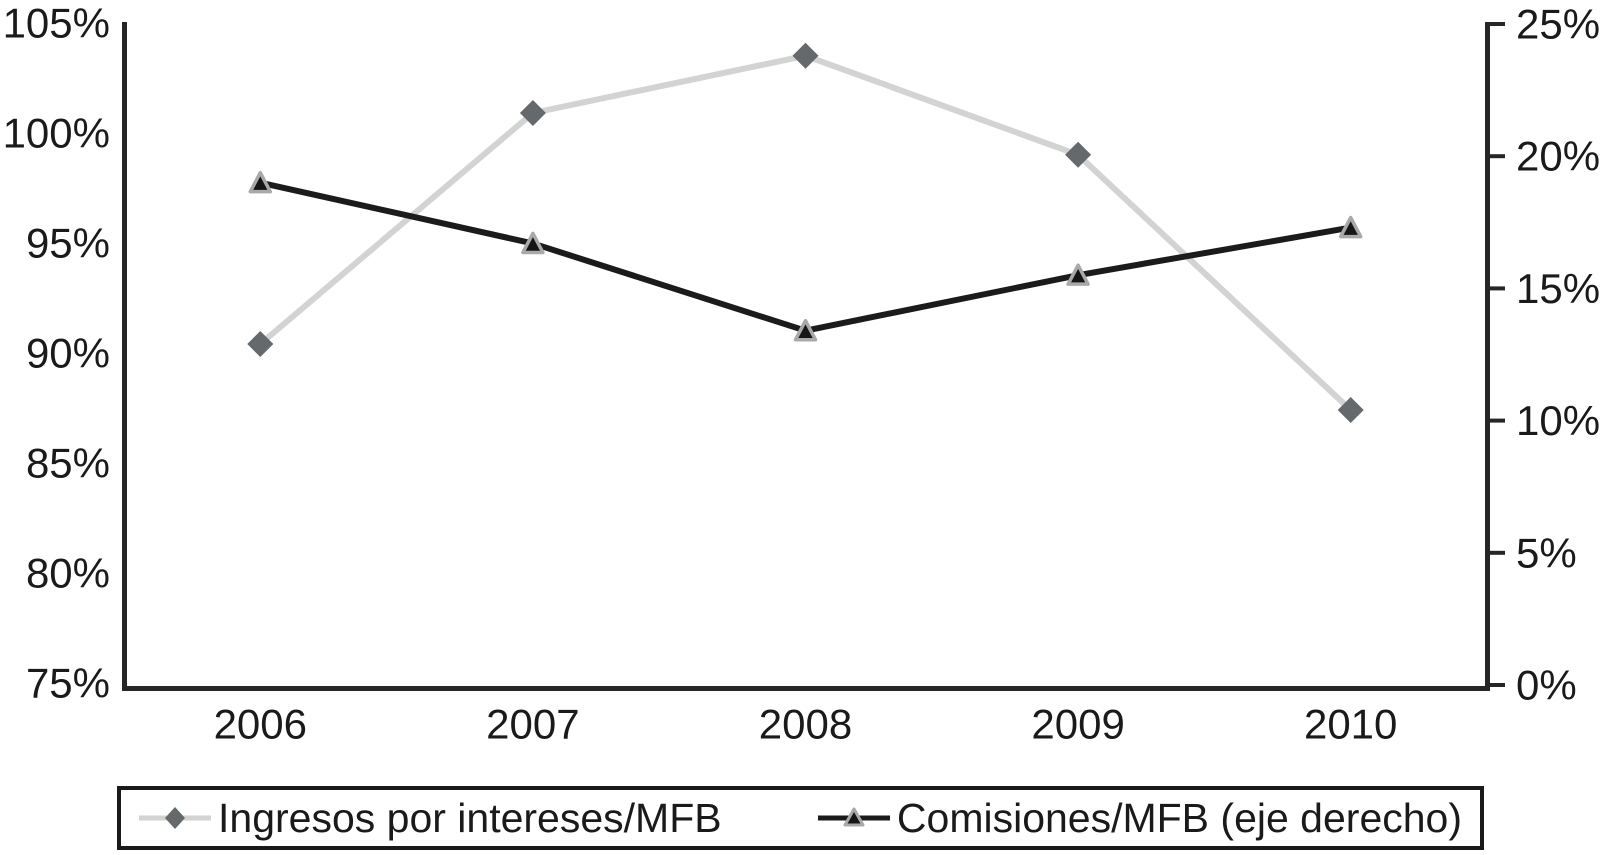  I want to click on legend-triangle-marker-icon, so click(853, 817).